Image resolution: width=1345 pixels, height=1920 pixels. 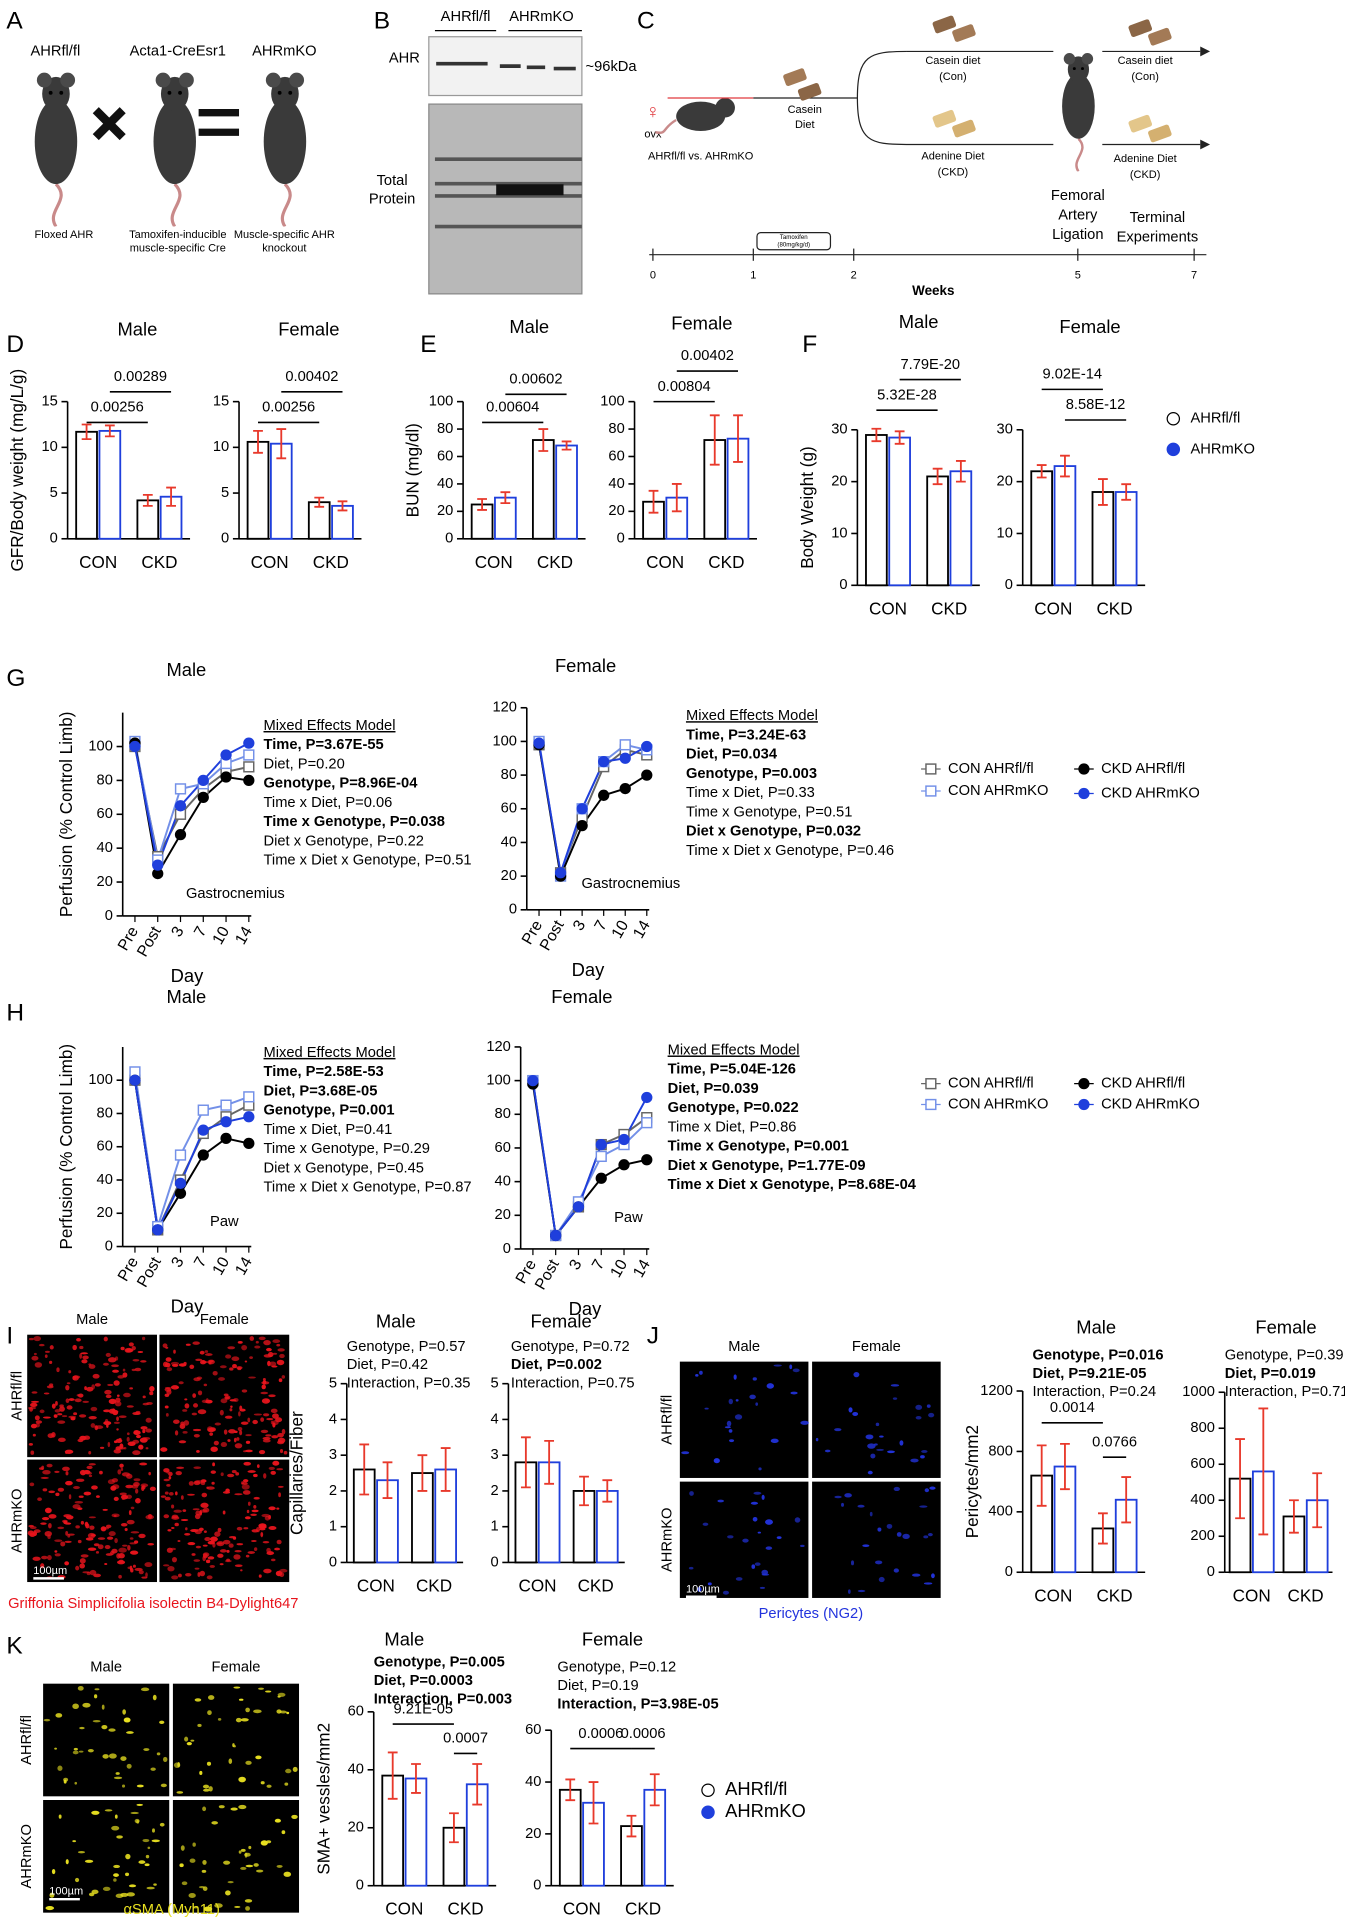 I want to click on comparison-label: 5.32E-28, so click(x=907, y=395).